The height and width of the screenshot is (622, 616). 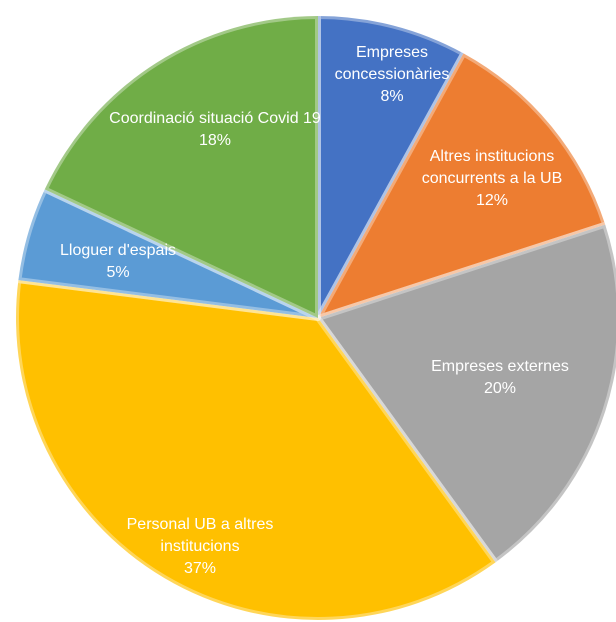 What do you see at coordinates (392, 96) in the screenshot?
I see `value-label: 8%` at bounding box center [392, 96].